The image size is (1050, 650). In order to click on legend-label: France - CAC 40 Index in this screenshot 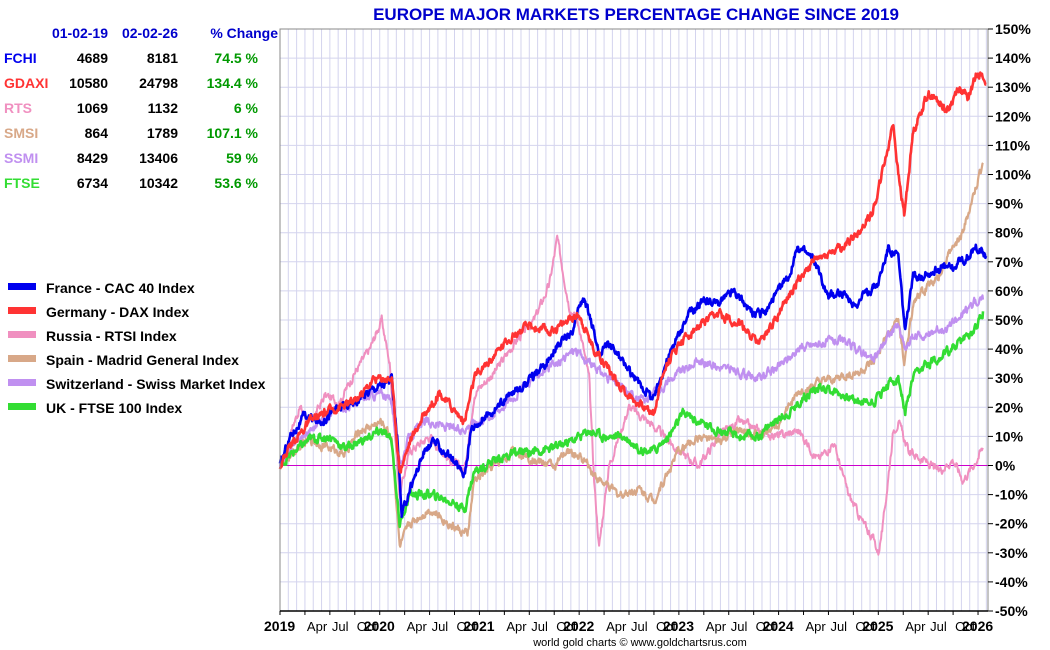, I will do `click(120, 288)`.